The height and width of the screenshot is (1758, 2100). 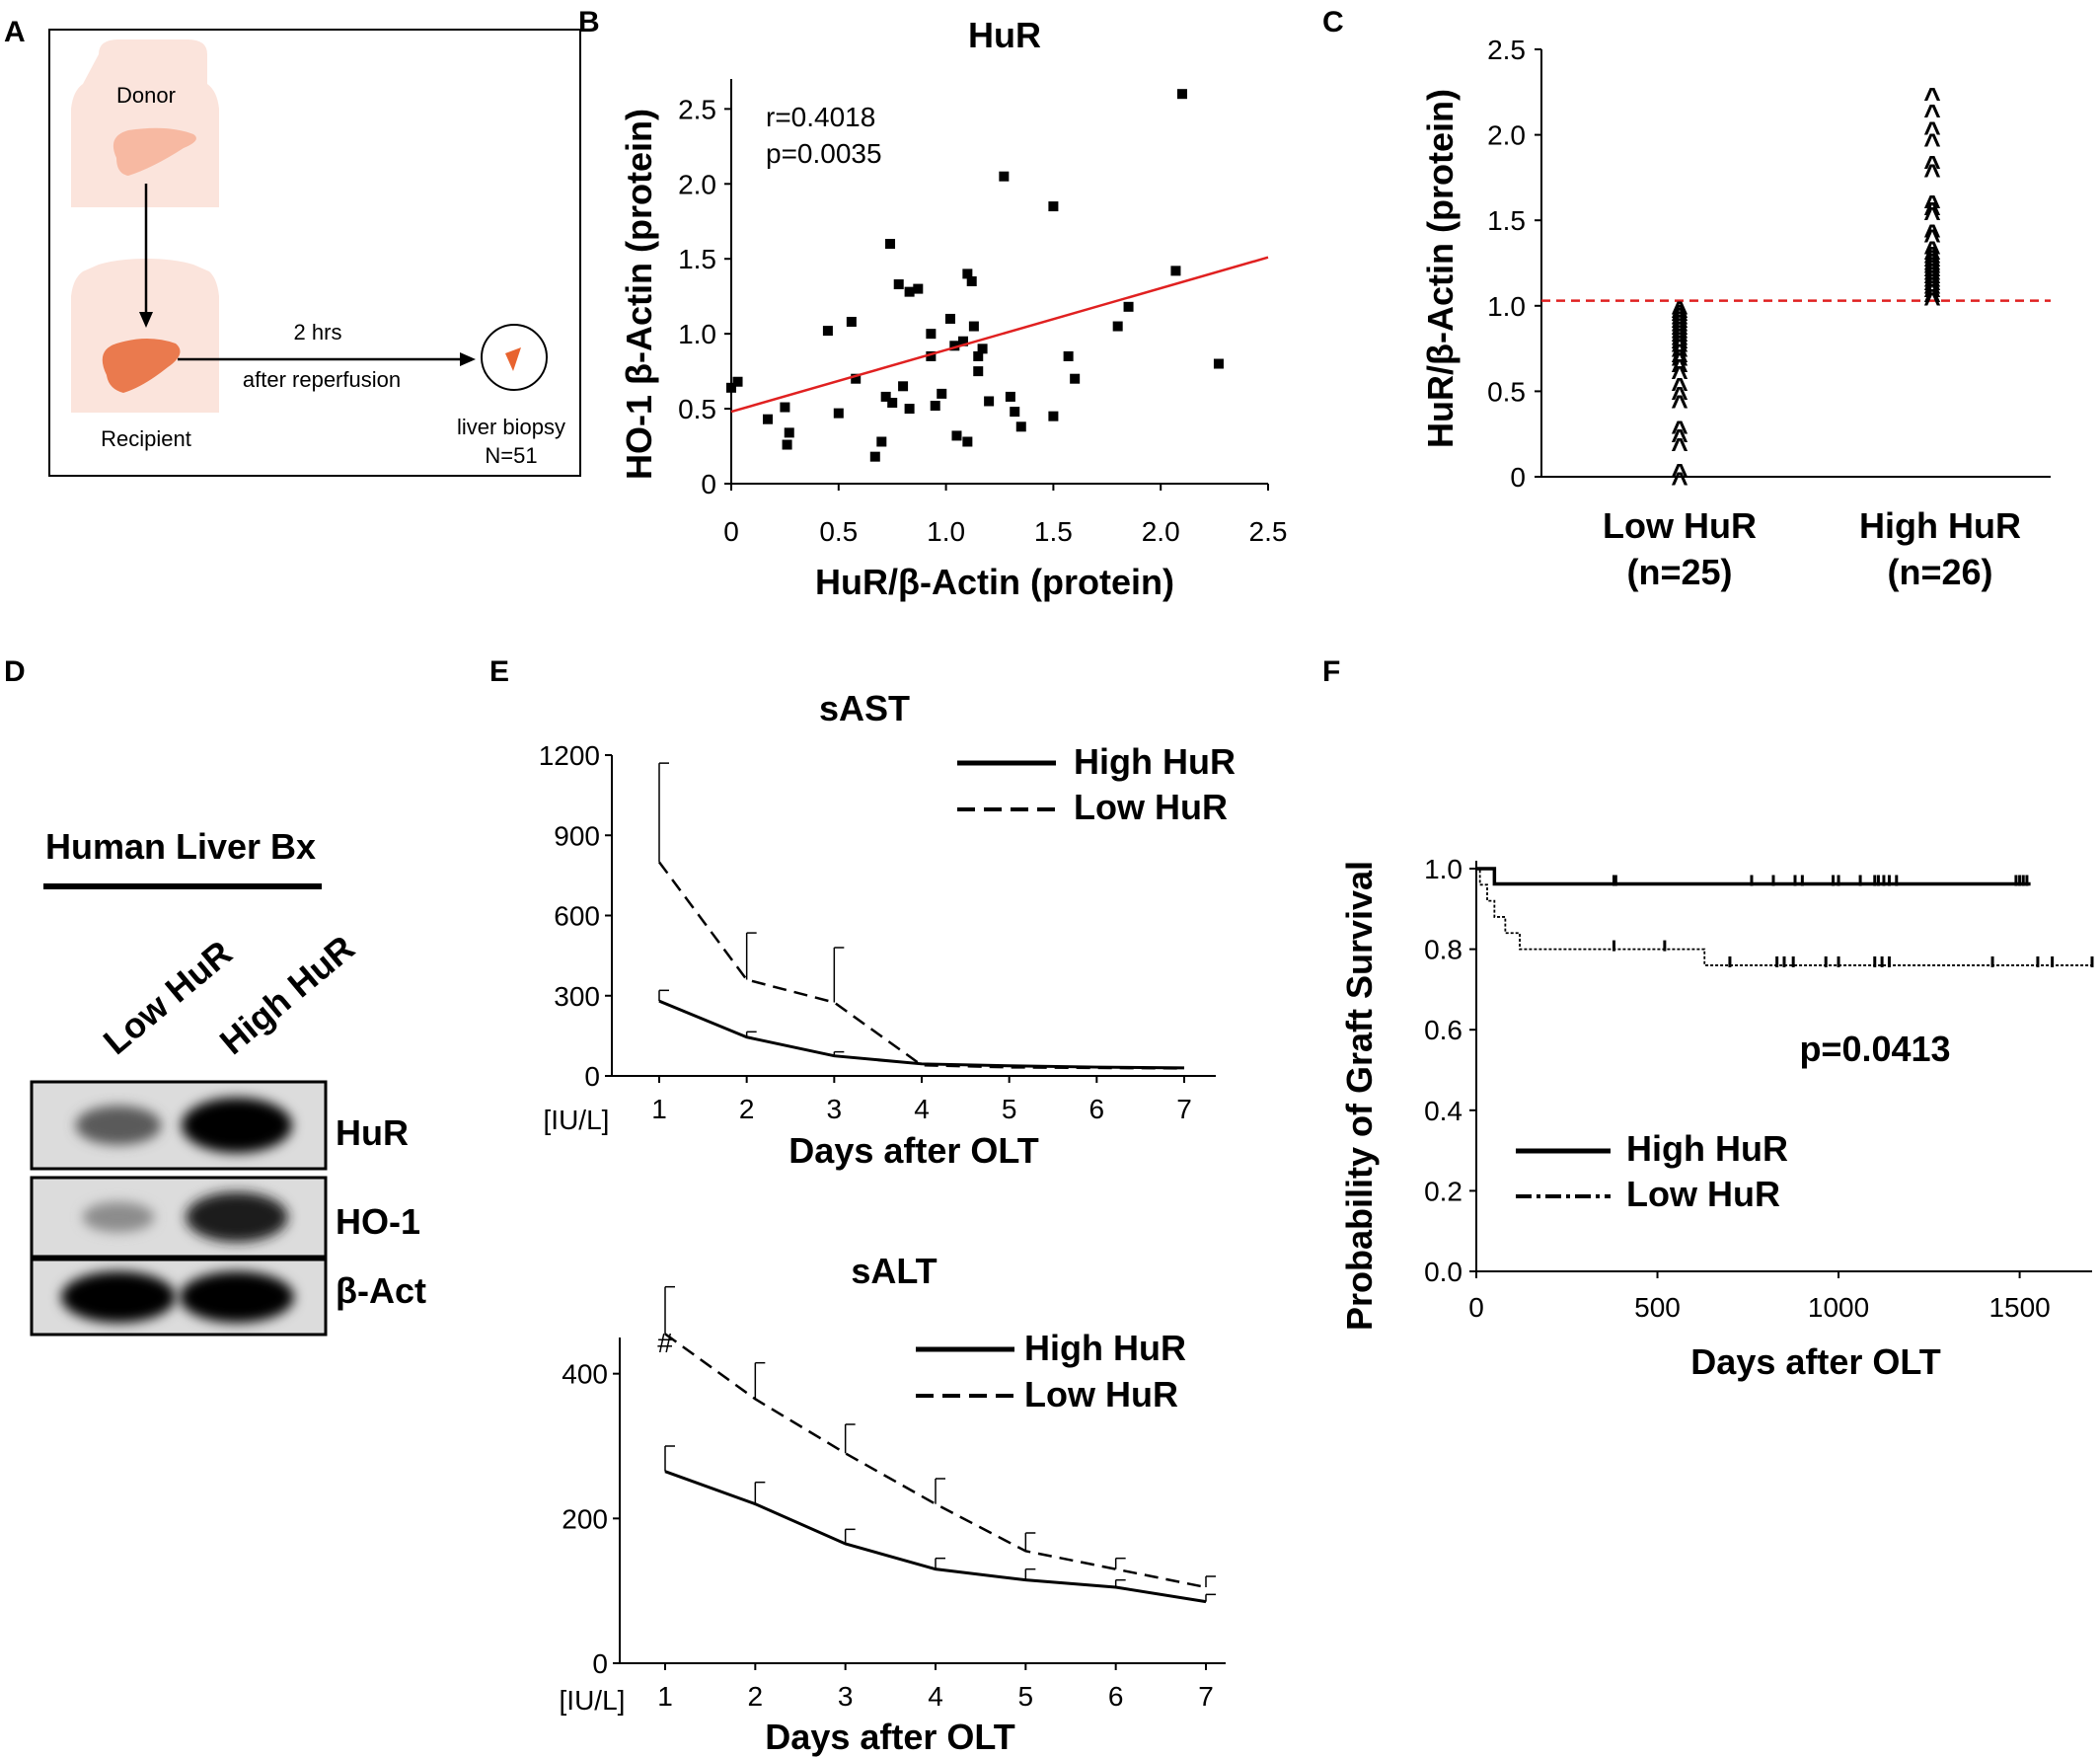 What do you see at coordinates (946, 531) in the screenshot?
I see `chart-b-x-tick-label: 1.0` at bounding box center [946, 531].